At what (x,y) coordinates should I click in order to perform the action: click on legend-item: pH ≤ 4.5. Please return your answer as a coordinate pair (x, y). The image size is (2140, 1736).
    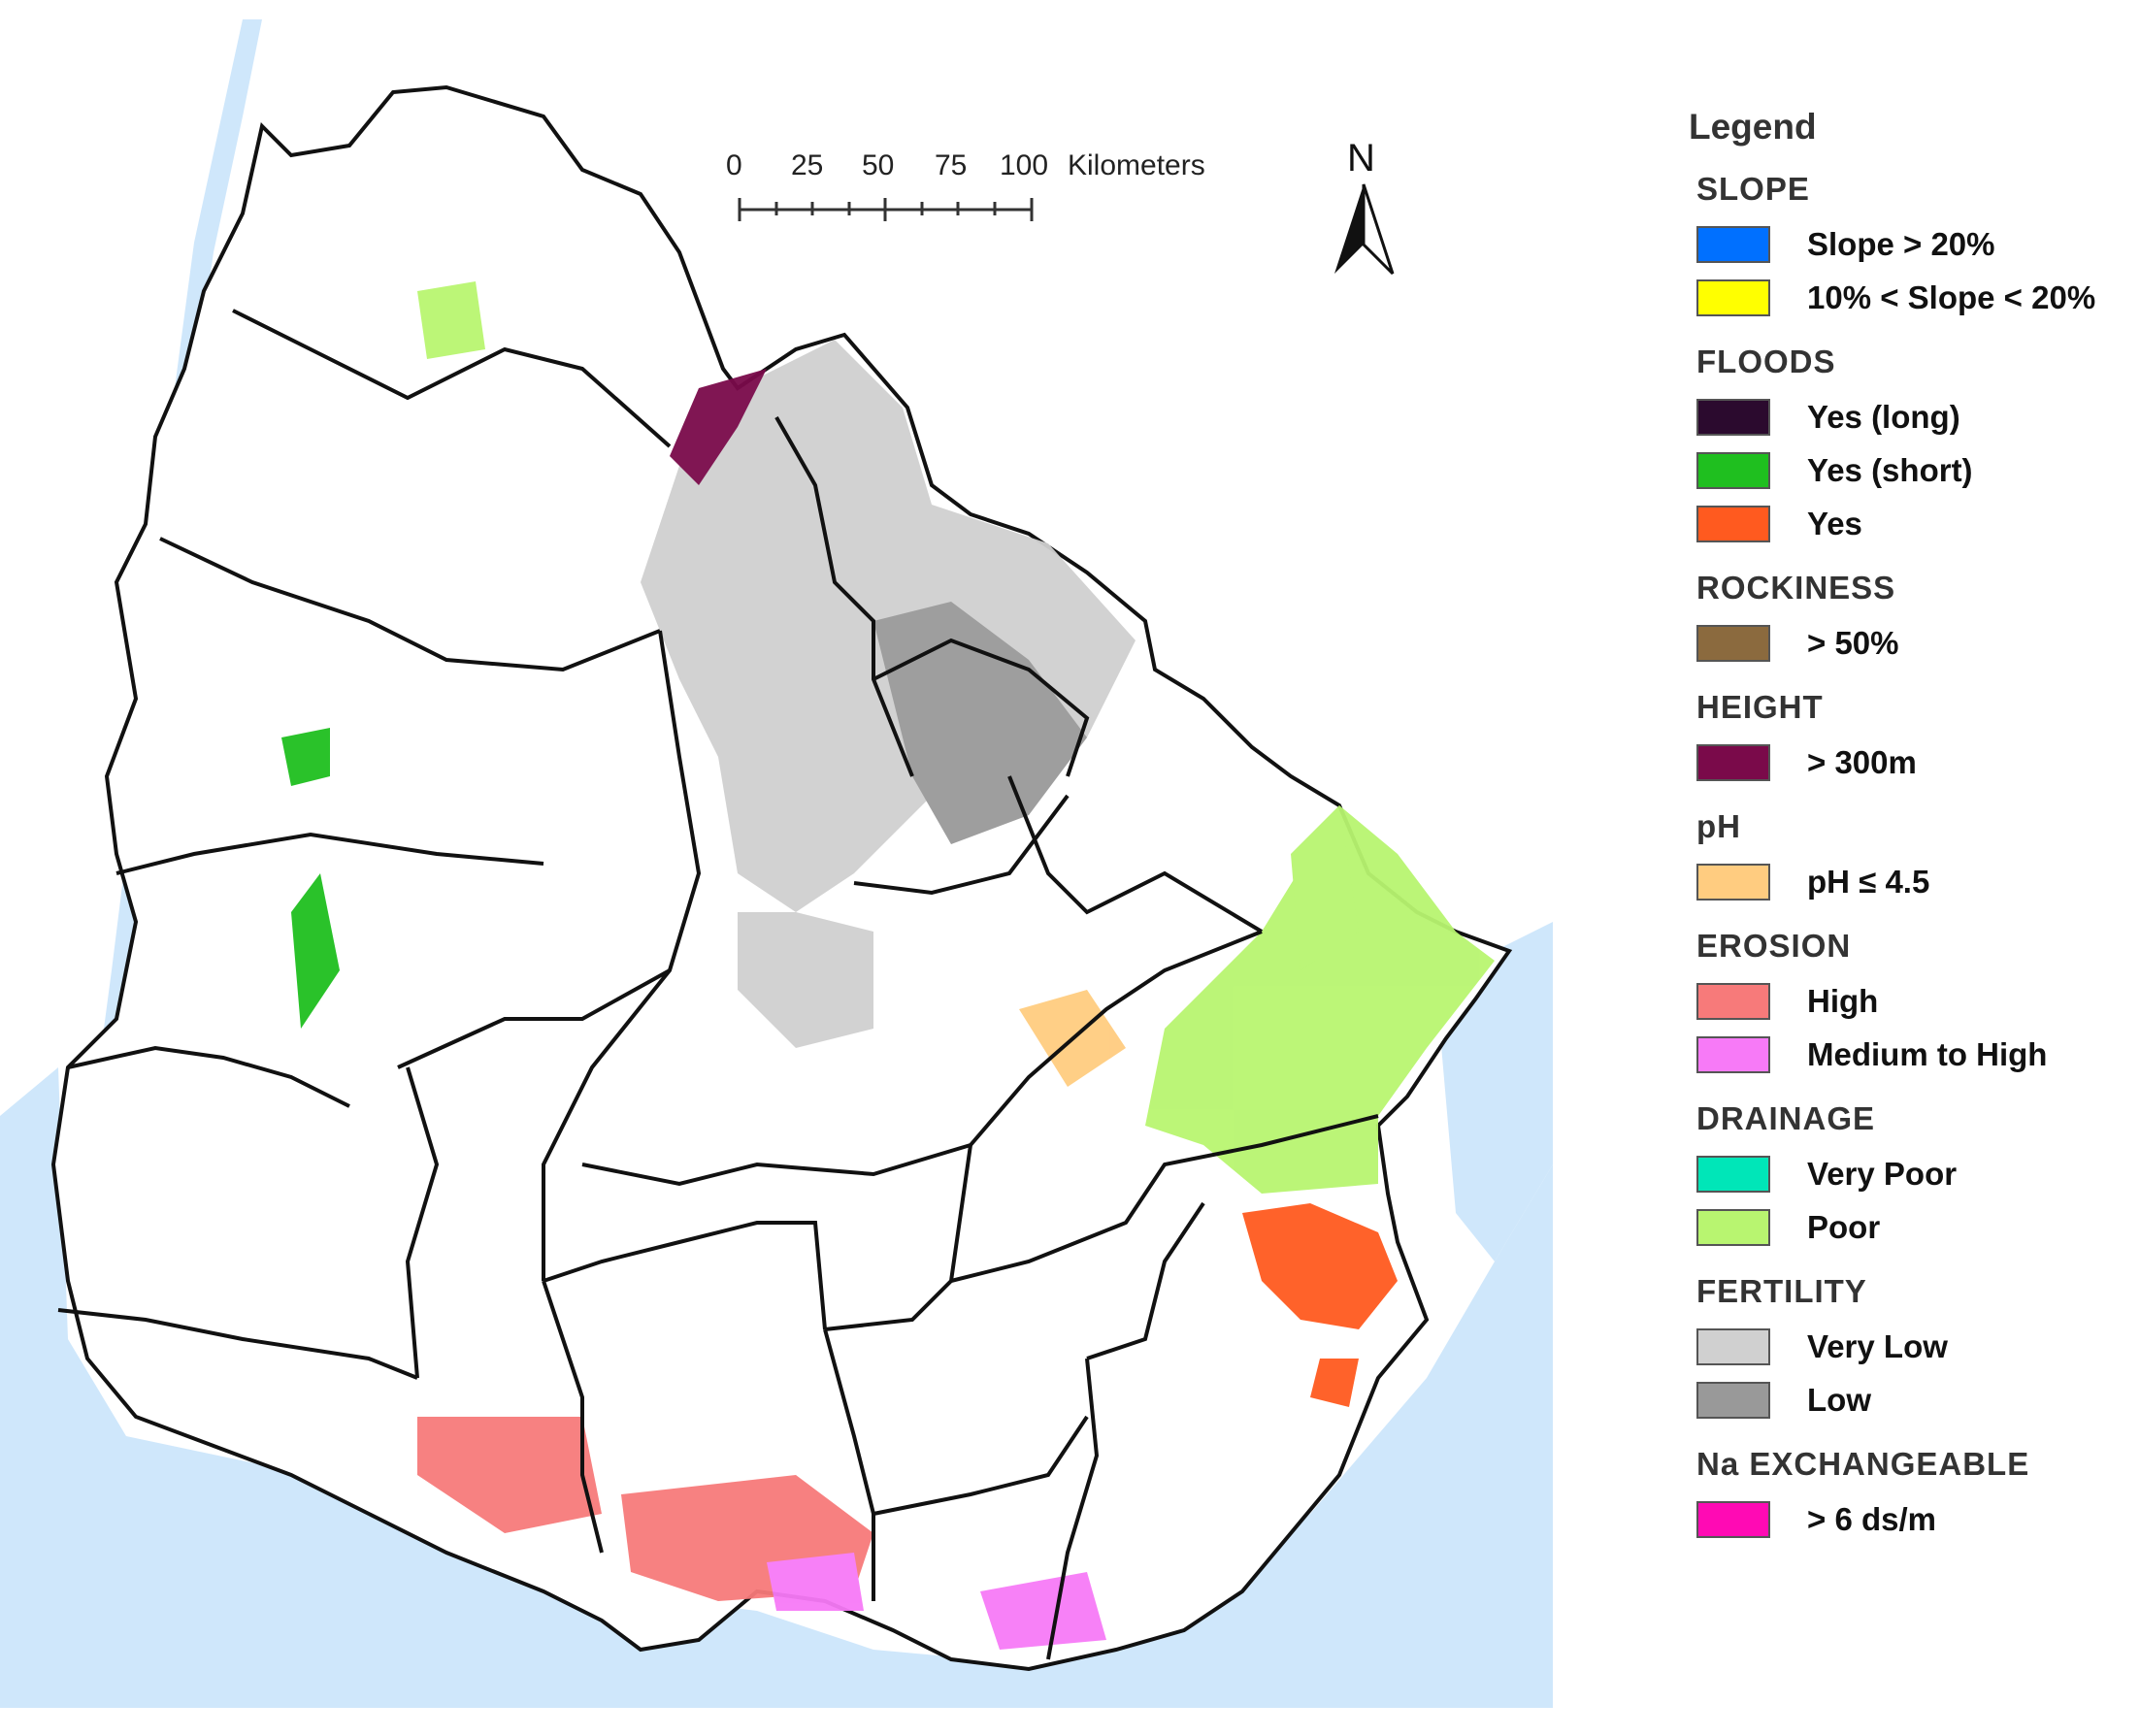
    Looking at the image, I should click on (1912, 881).